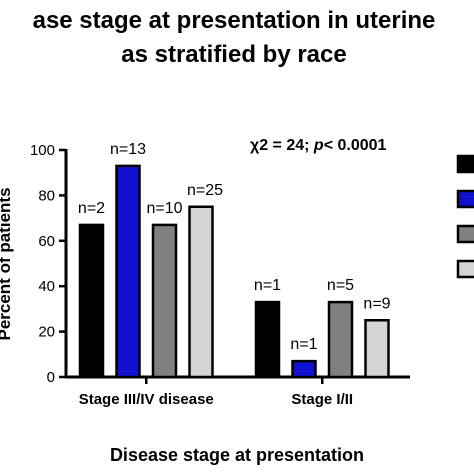 The image size is (474, 474). I want to click on bar-count-label: n=10, so click(164, 208).